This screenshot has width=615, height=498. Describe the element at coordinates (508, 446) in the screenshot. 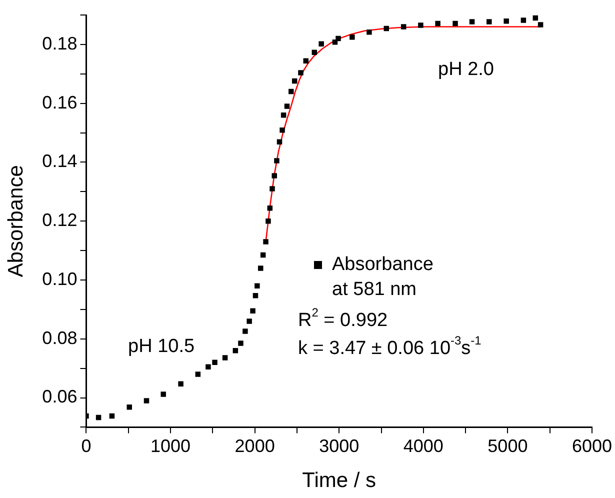

I see `x-tick-label: 5000` at that location.